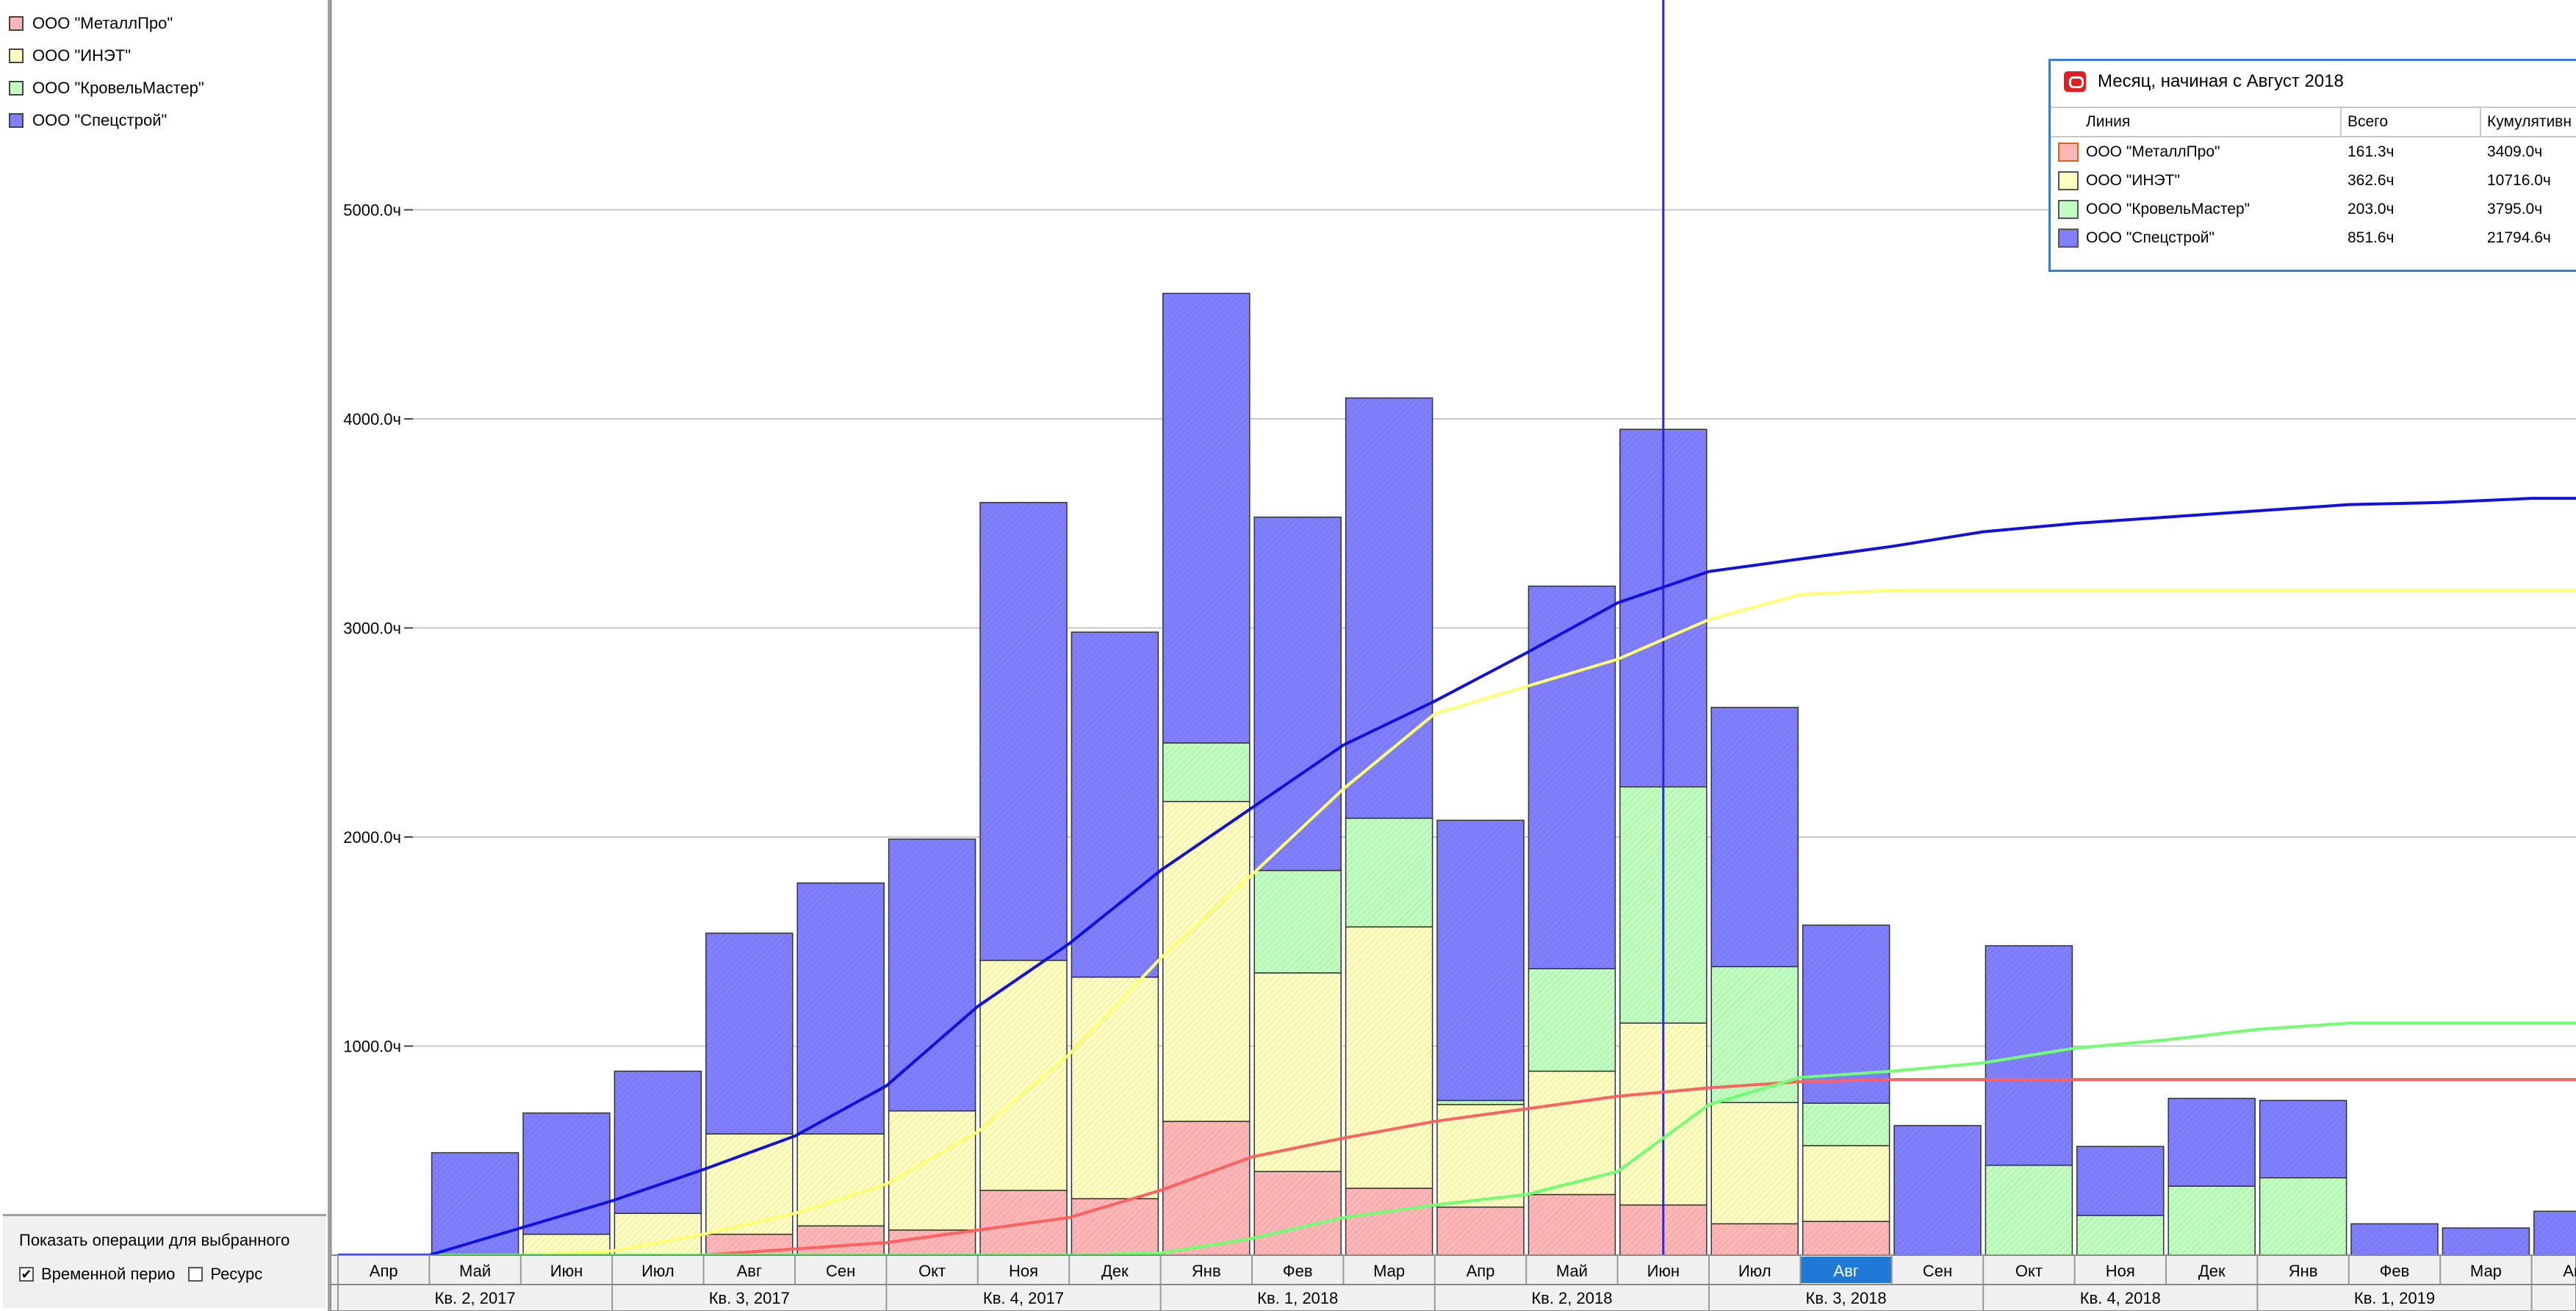  Describe the element at coordinates (372, 628) in the screenshot. I see `y-tick-label: 3000.0ч` at that location.